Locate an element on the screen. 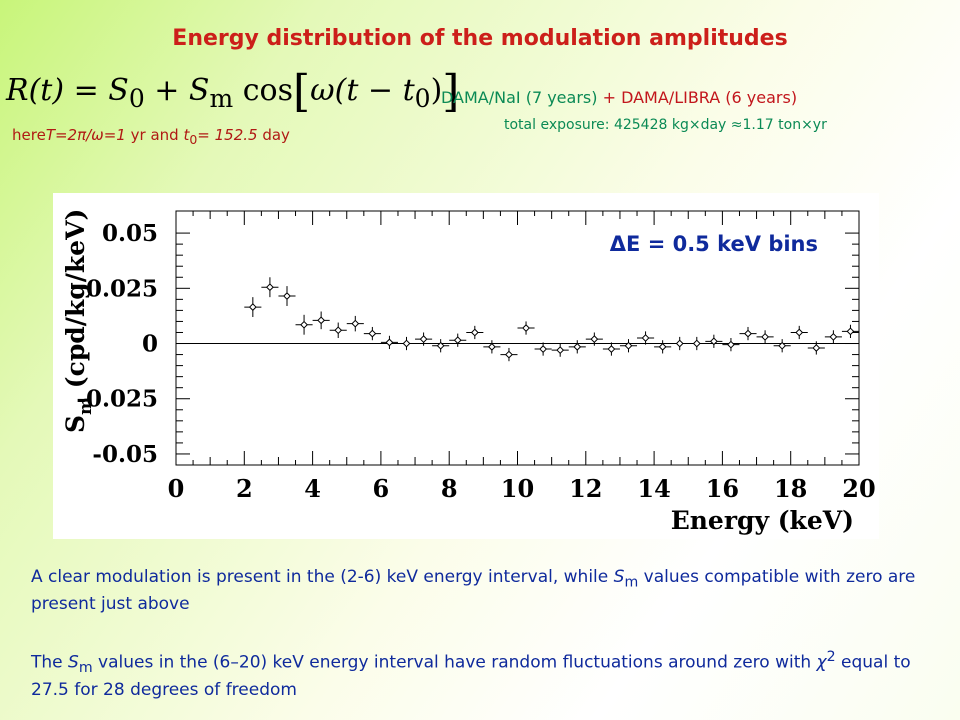 Image resolution: width=960 pixels, height=720 pixels. x-tick-label: 6 is located at coordinates (381, 488).